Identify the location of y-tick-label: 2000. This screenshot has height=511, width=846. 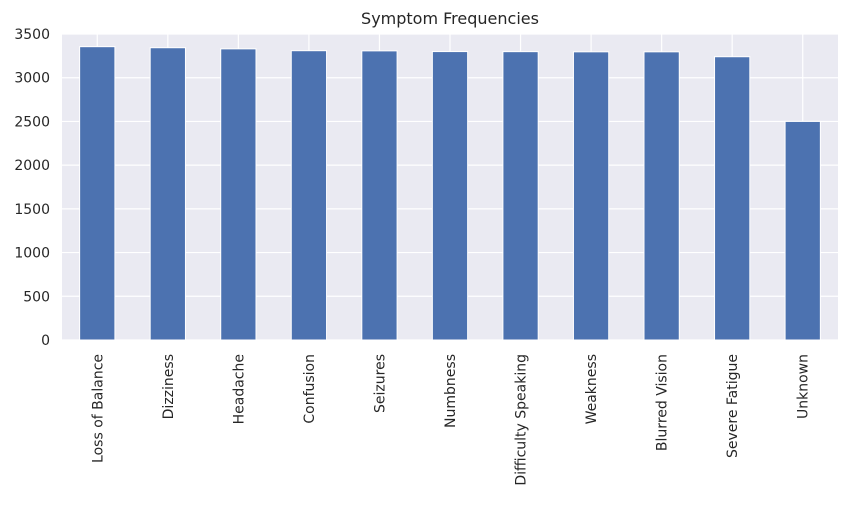
(32, 166).